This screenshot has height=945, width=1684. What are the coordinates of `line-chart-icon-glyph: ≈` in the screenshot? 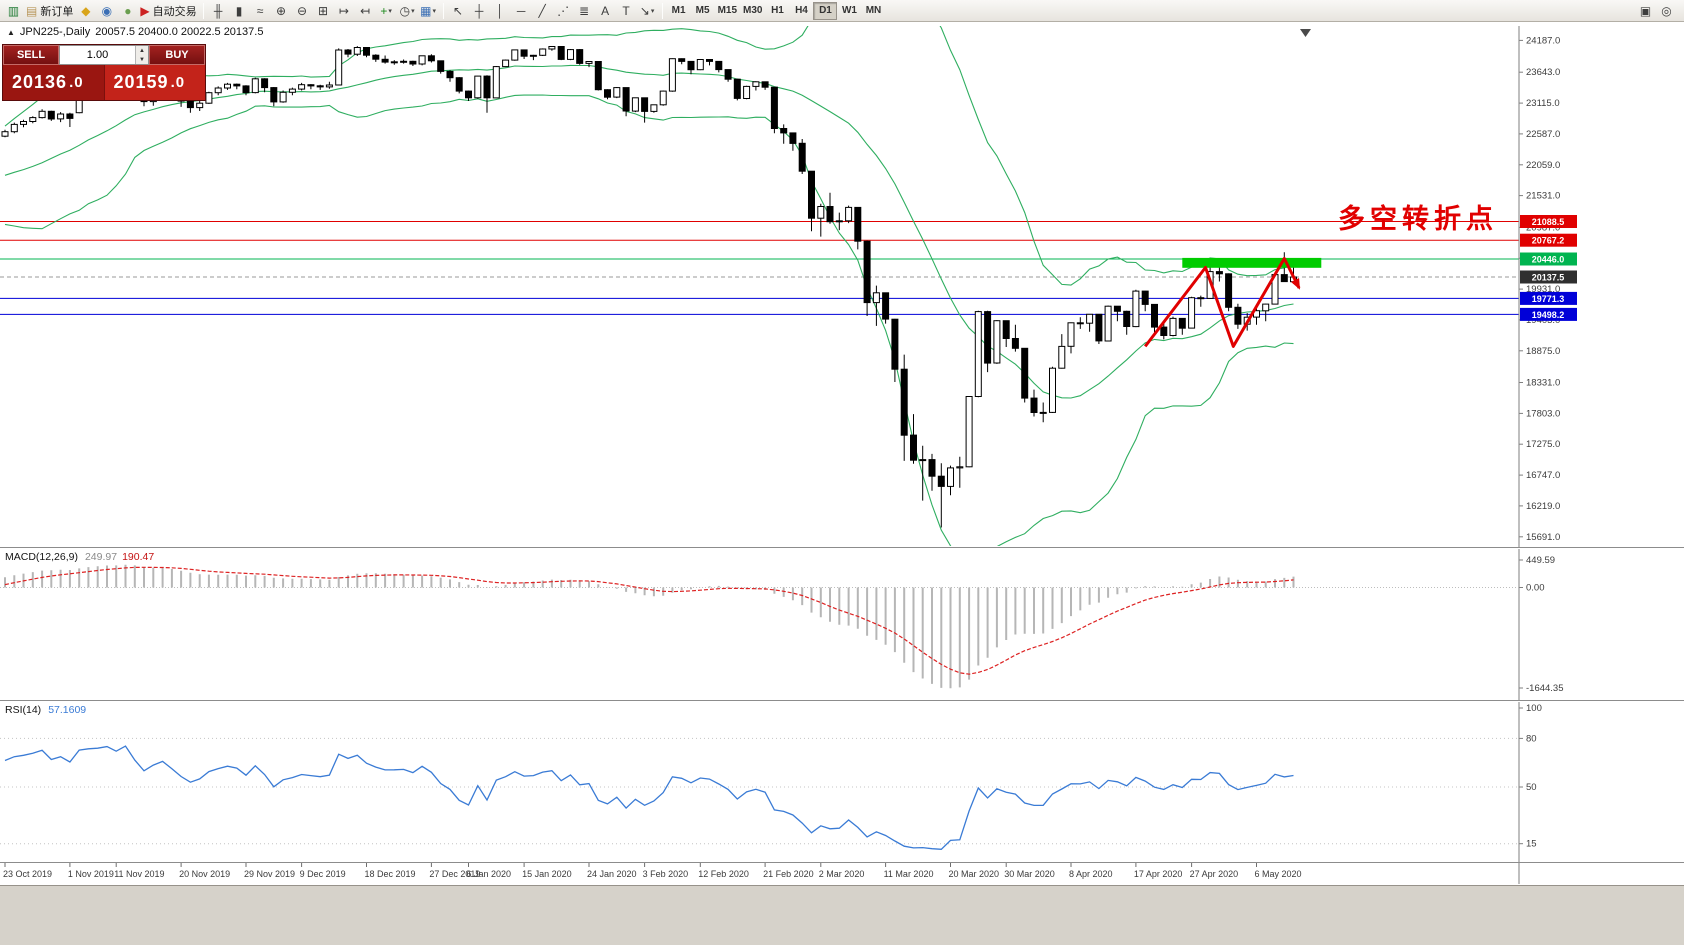 It's located at (260, 10).